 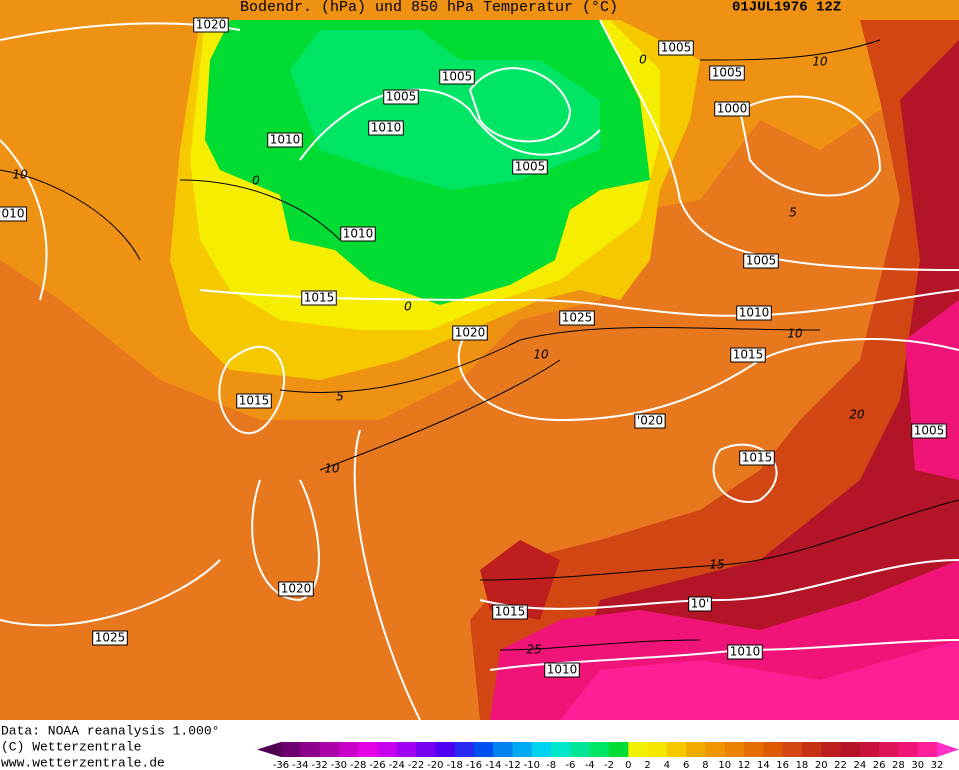 I want to click on scale-label: -26, so click(x=377, y=765).